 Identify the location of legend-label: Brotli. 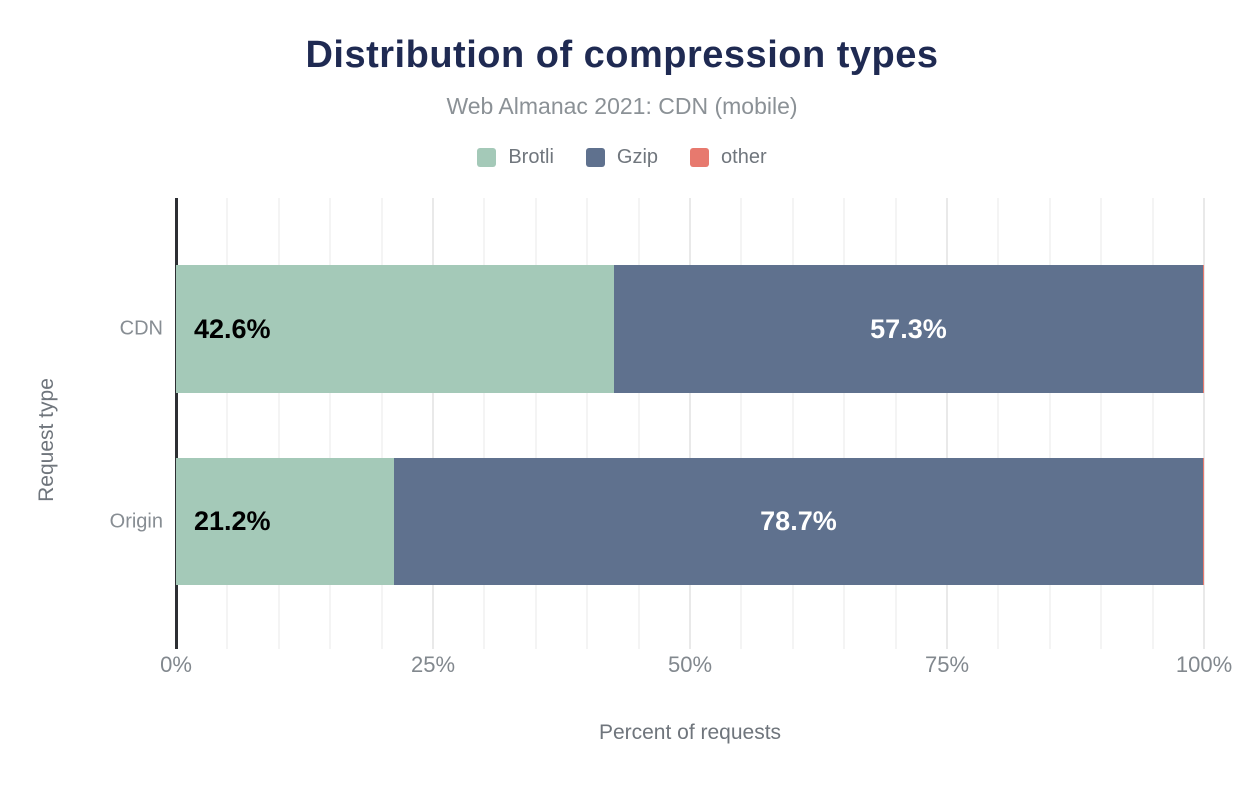
(531, 157).